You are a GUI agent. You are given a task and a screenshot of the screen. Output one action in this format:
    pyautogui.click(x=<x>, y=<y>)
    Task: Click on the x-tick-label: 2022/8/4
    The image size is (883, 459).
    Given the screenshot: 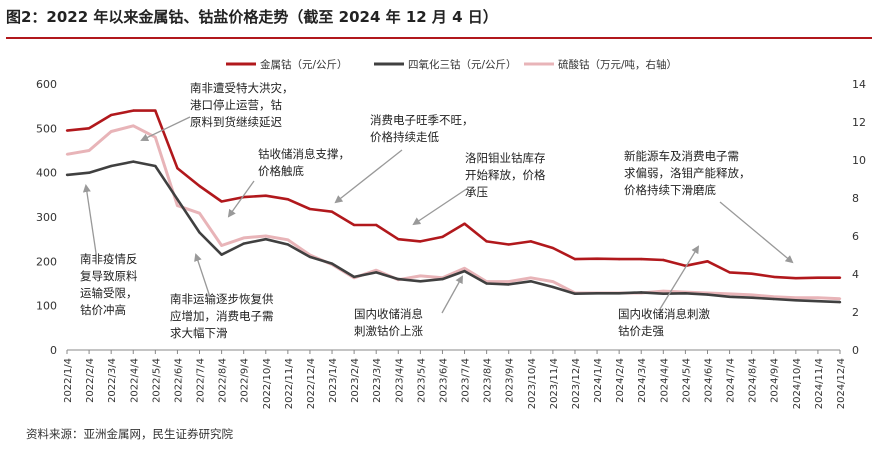 What is the action you would take?
    pyautogui.click(x=223, y=380)
    